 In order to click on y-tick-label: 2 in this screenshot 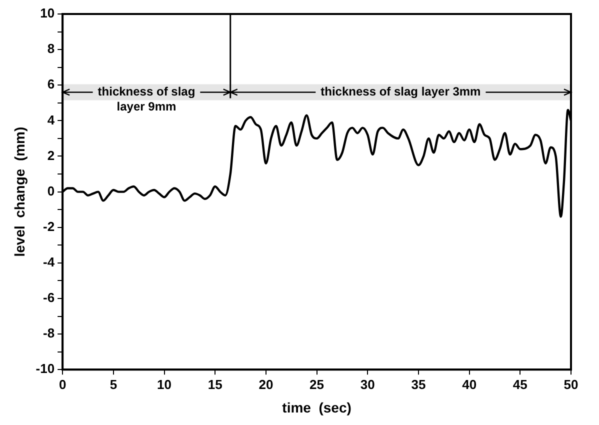, I will do `click(51, 155)`.